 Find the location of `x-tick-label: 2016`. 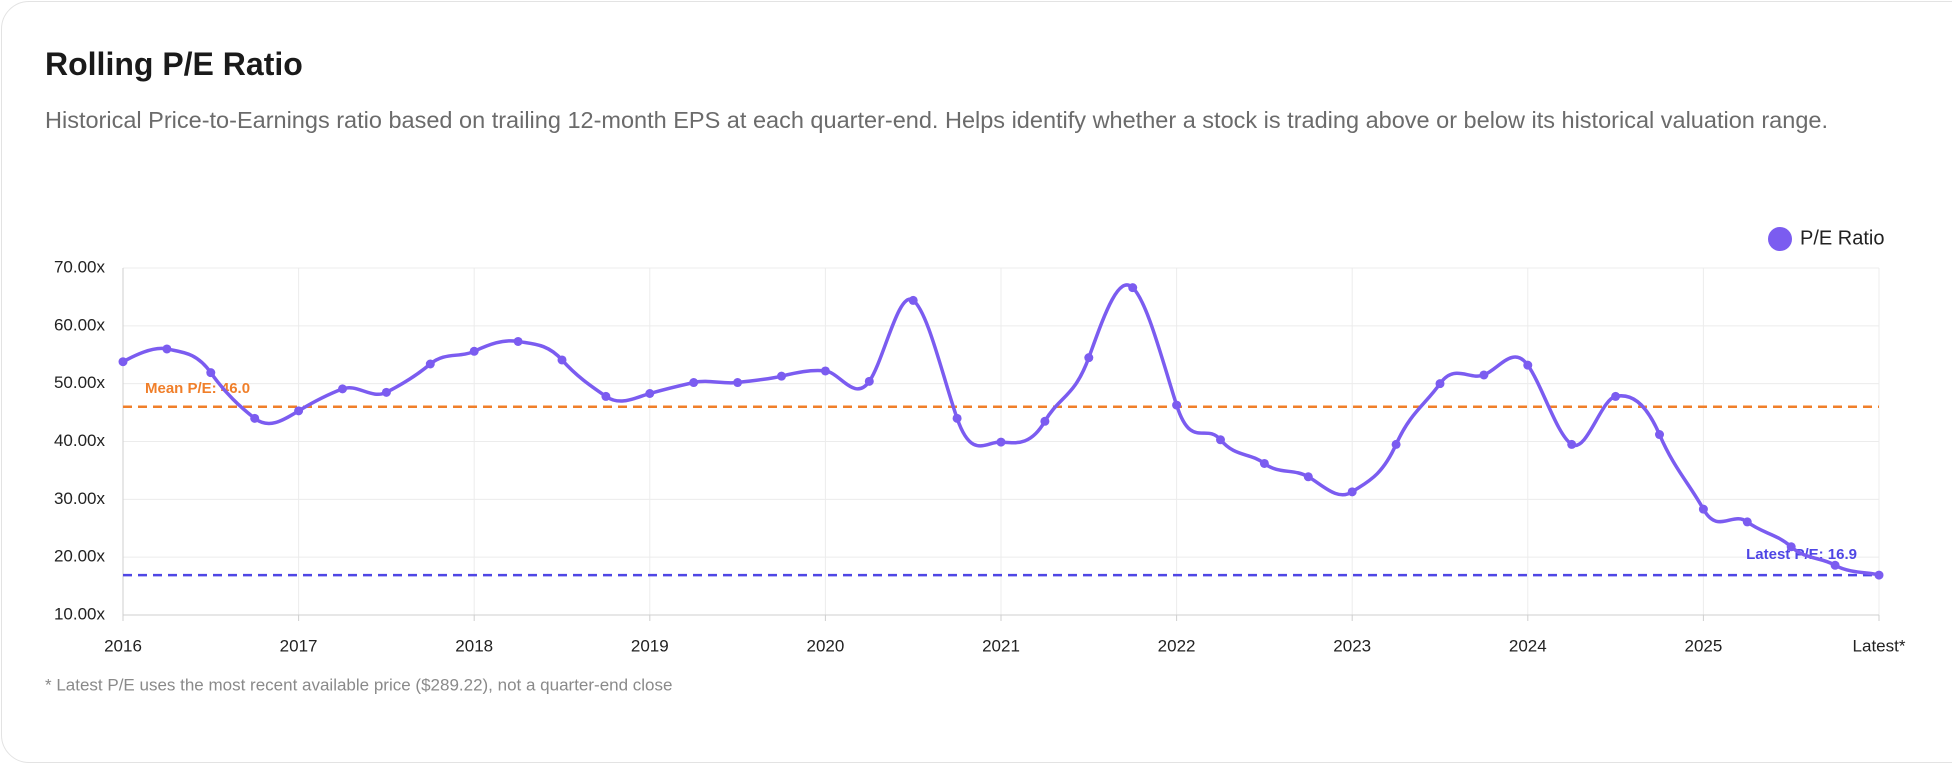

x-tick-label: 2016 is located at coordinates (123, 645).